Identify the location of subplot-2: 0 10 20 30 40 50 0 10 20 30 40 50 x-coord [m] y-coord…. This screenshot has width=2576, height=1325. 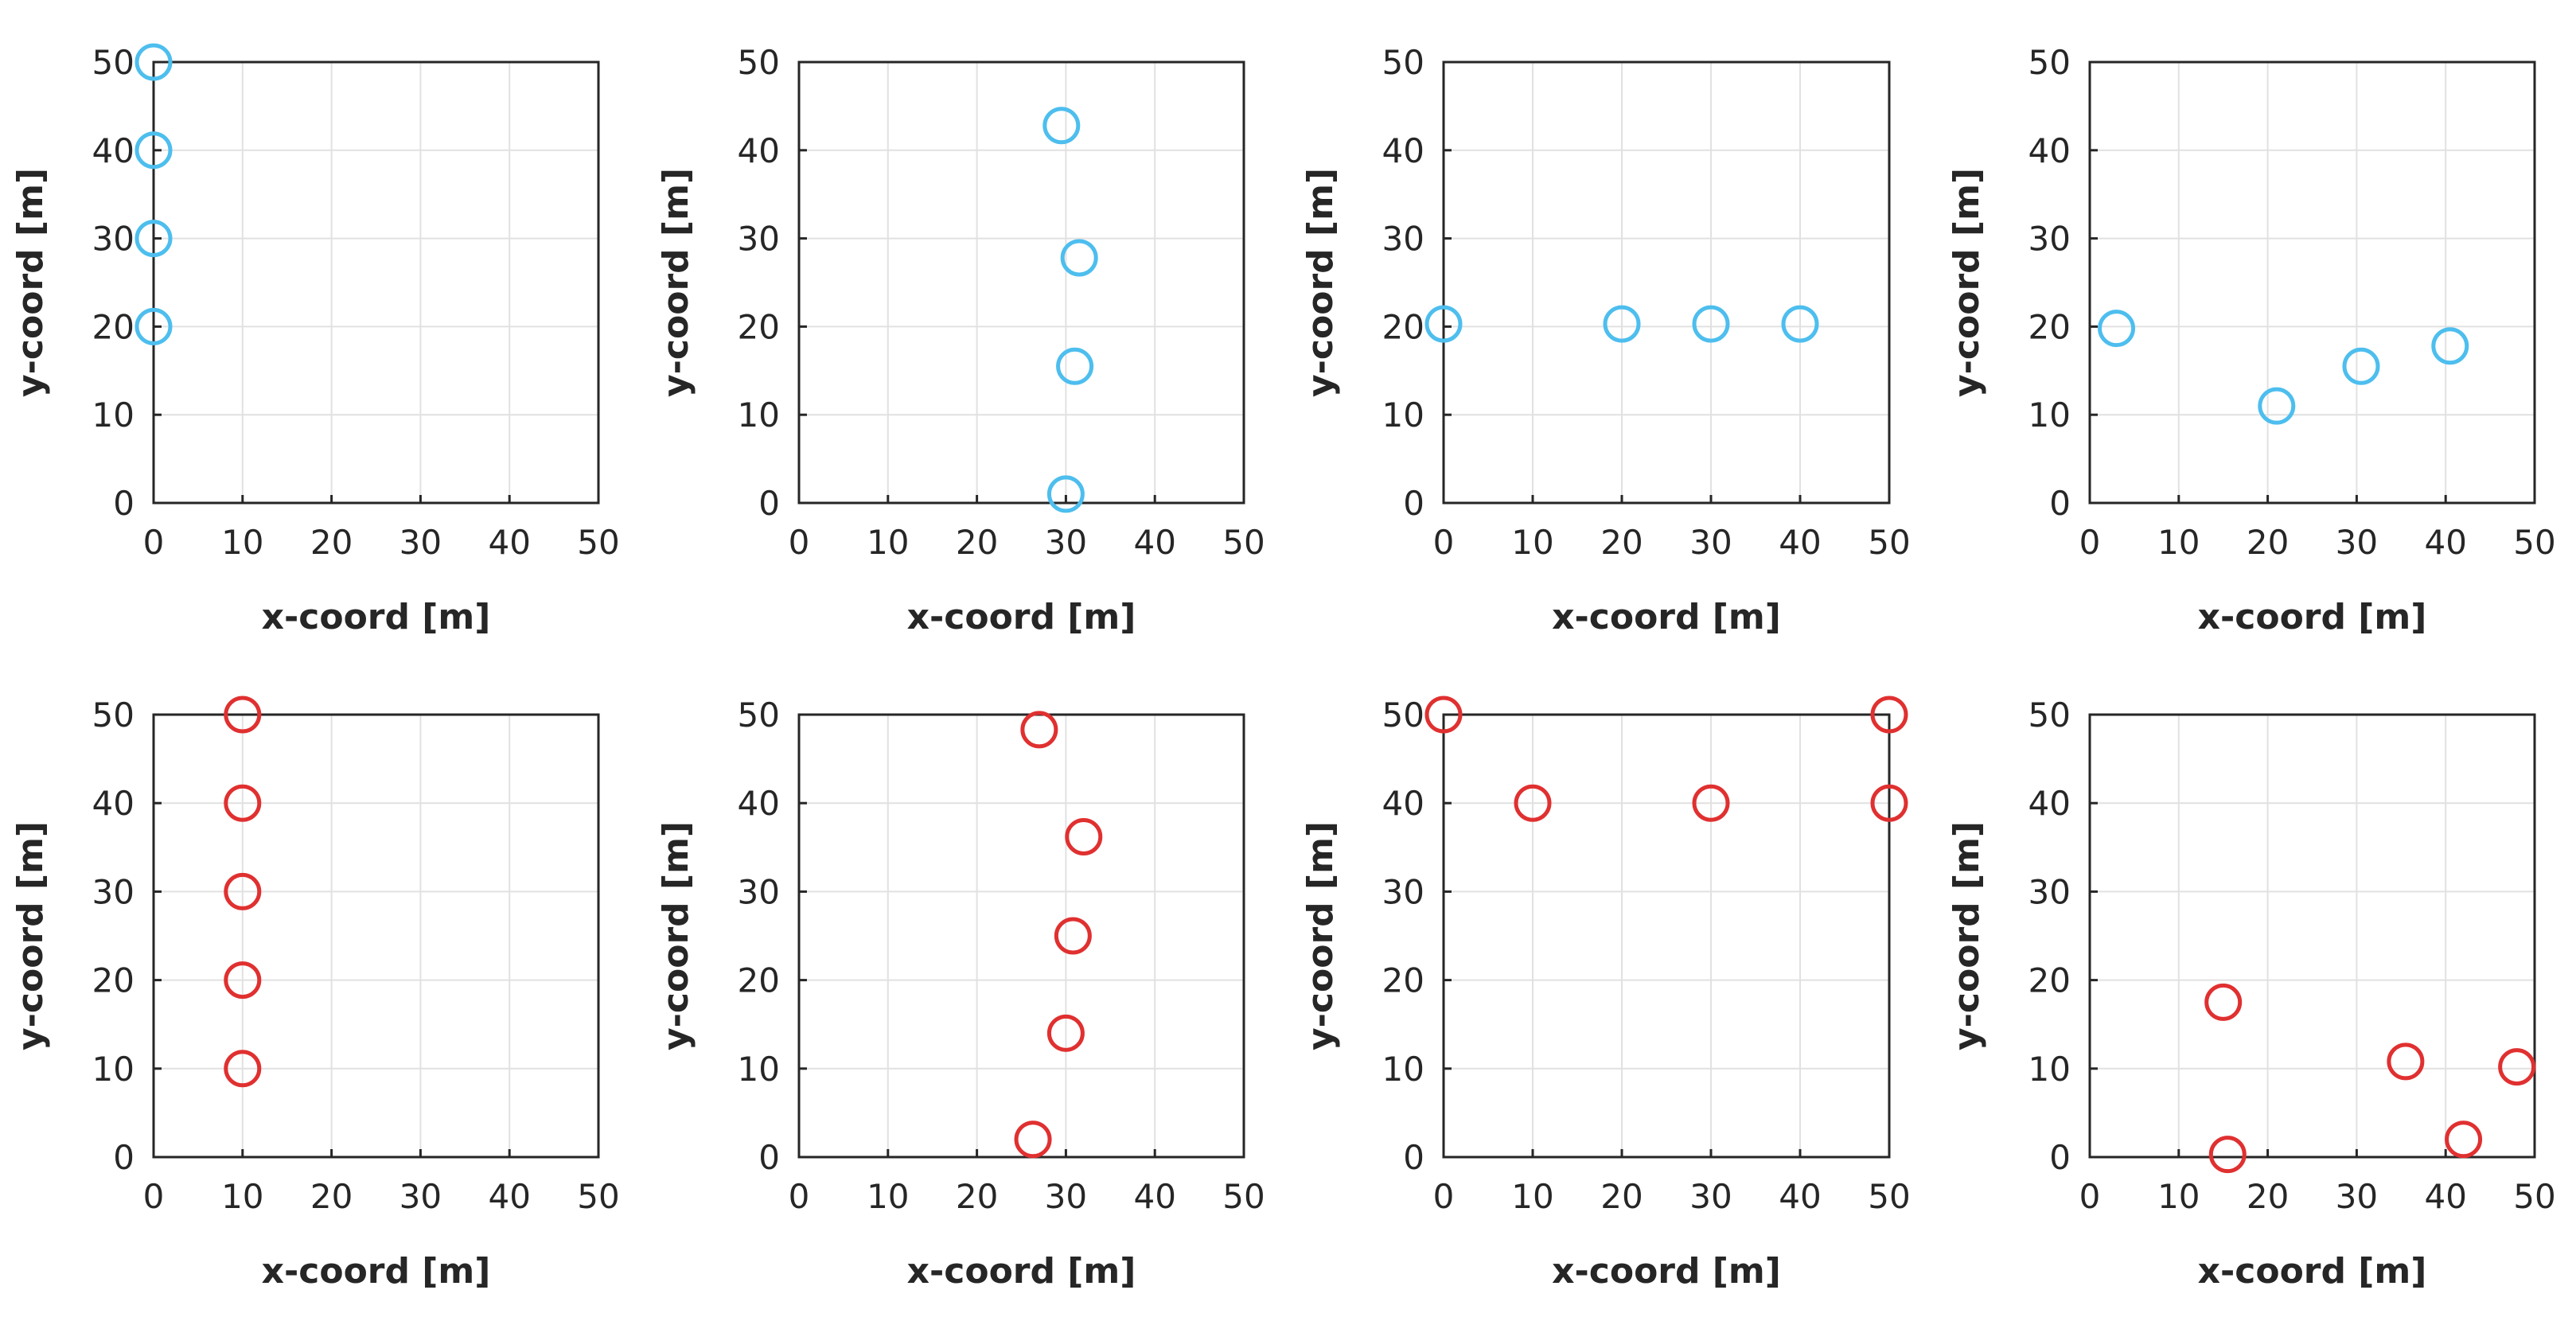
(960, 340).